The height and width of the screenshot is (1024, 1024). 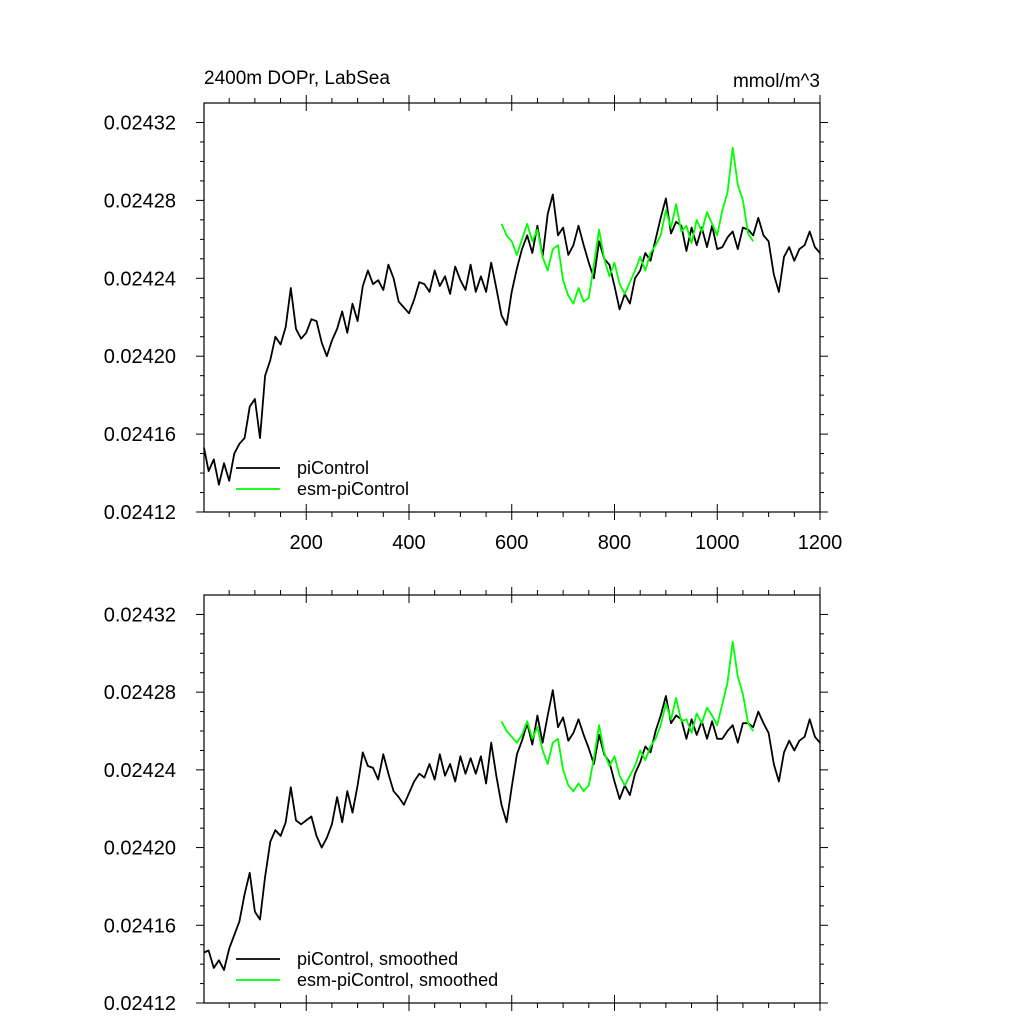 What do you see at coordinates (820, 543) in the screenshot?
I see `x-tick-label: 1200` at bounding box center [820, 543].